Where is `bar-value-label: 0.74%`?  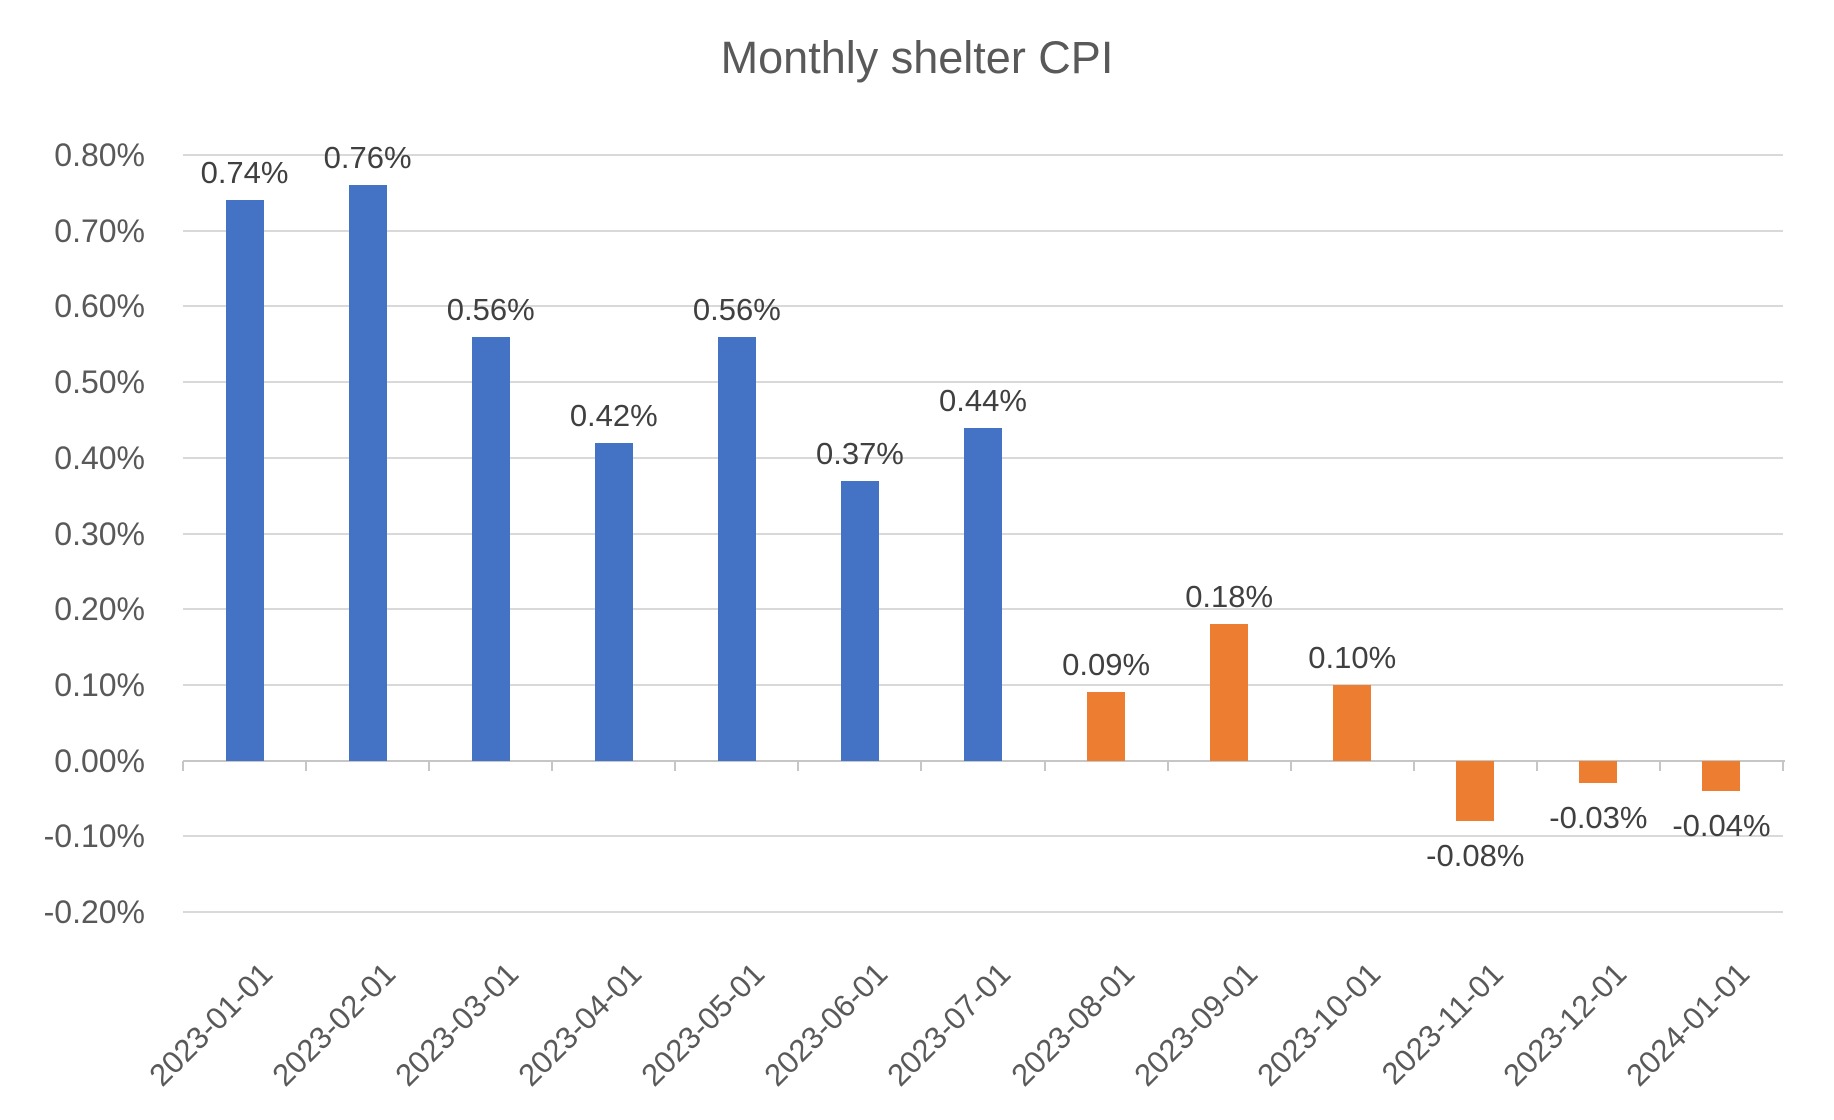 bar-value-label: 0.74% is located at coordinates (244, 173).